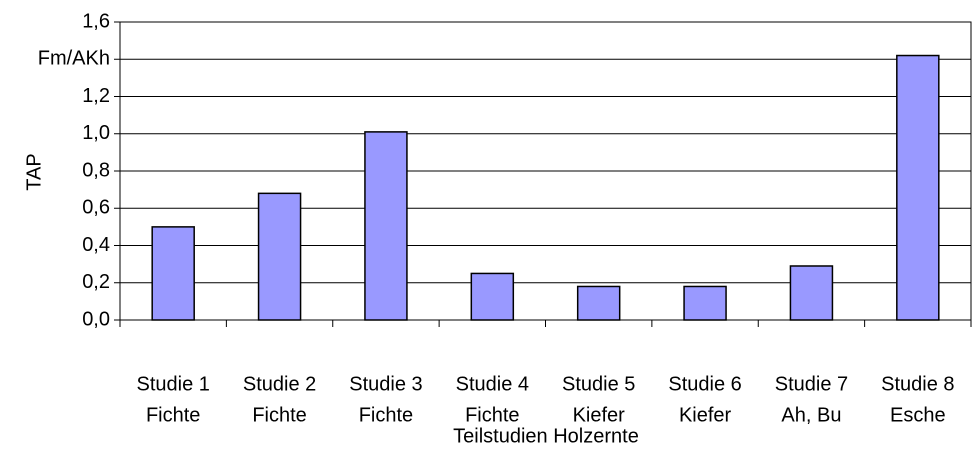 The width and height of the screenshot is (973, 453). Describe the element at coordinates (811, 384) in the screenshot. I see `x-tick-label: Studie 7` at that location.